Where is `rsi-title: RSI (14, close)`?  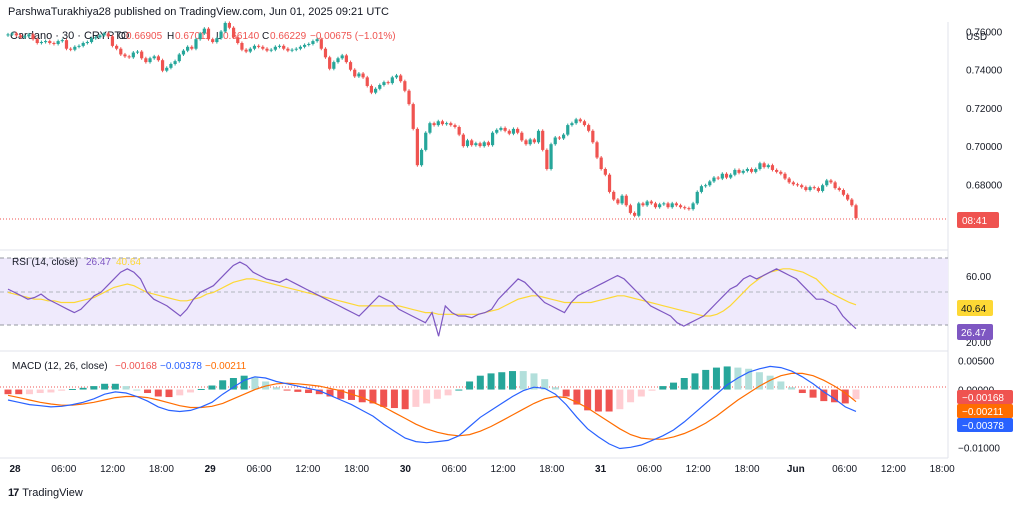
rsi-title: RSI (14, close) is located at coordinates (45, 262).